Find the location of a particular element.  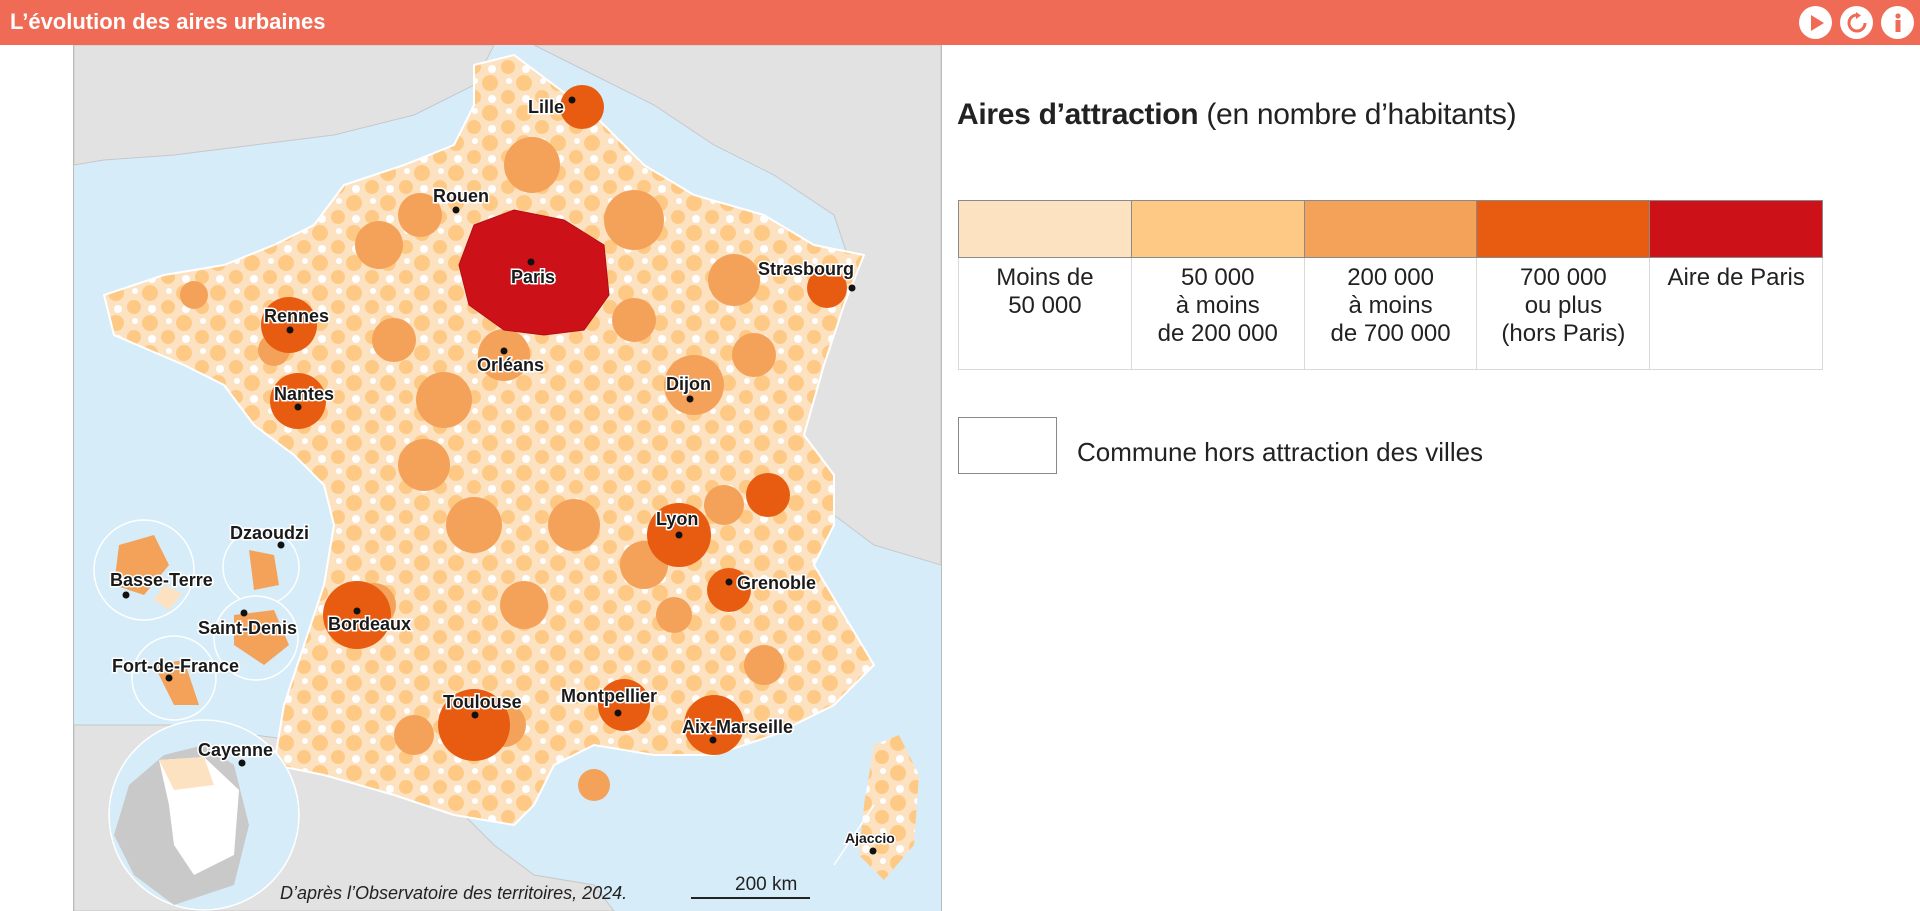

city-label-orleans: Orléans is located at coordinates (510, 365).